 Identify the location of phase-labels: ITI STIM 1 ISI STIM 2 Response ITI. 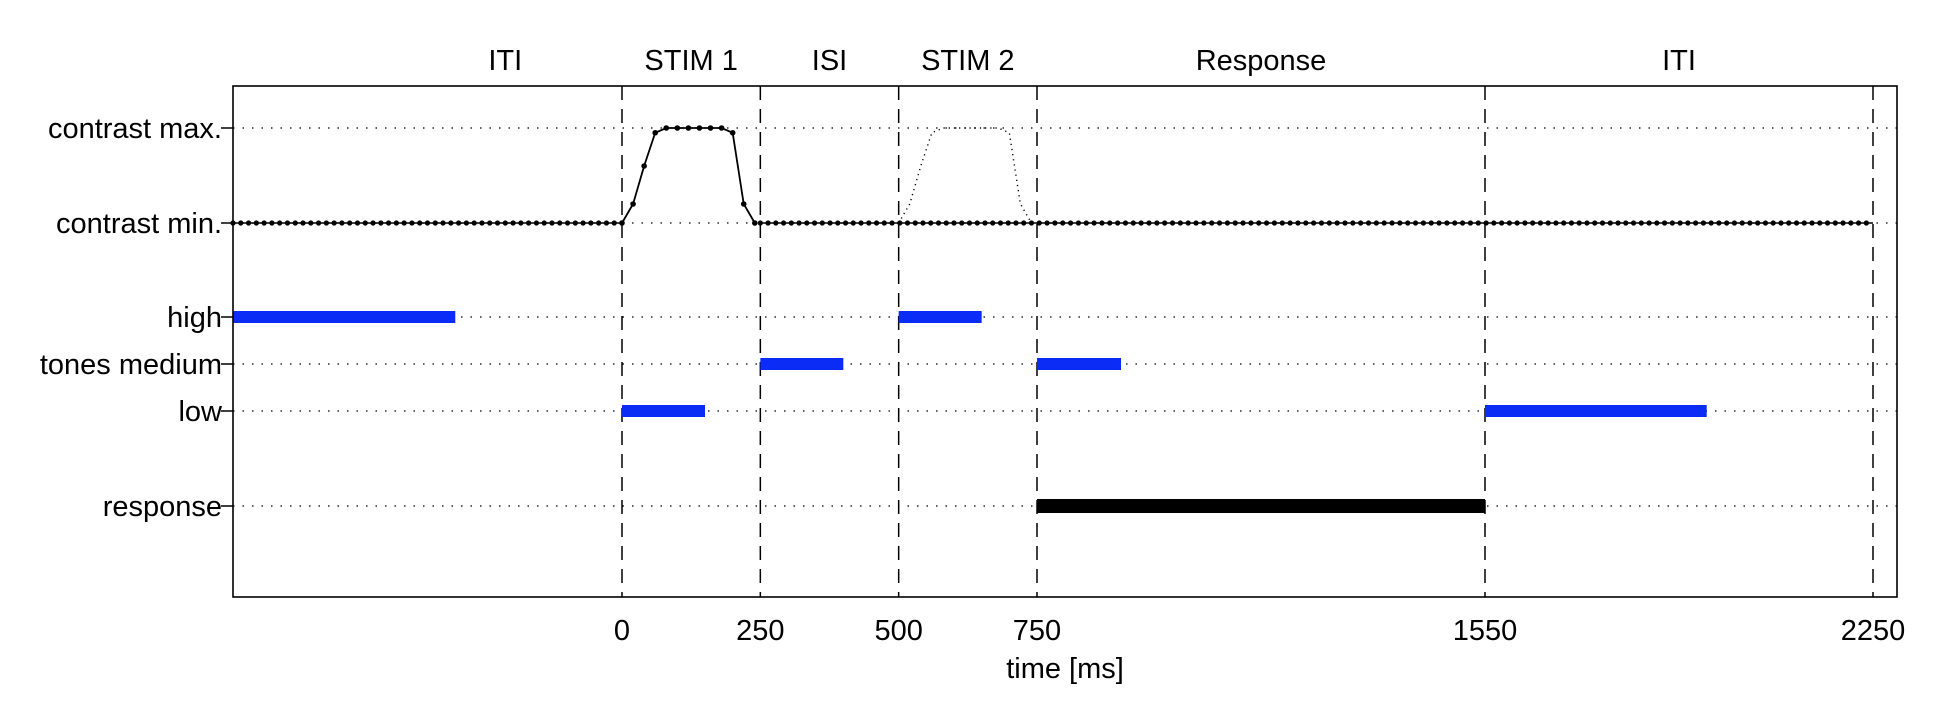
(1092, 61).